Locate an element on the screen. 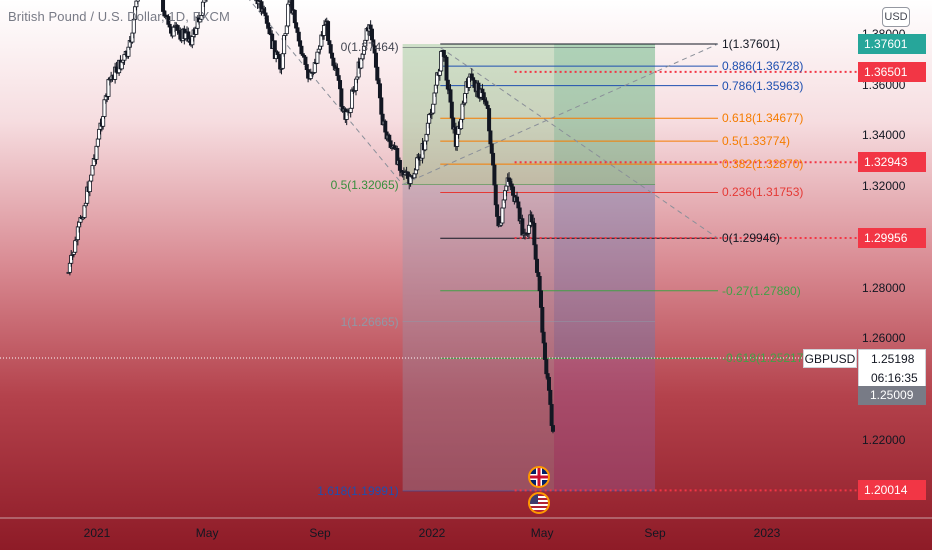 The image size is (932, 550). symbol-title: British Pound / U.S. Dollar, 1D, FXCM is located at coordinates (119, 16).